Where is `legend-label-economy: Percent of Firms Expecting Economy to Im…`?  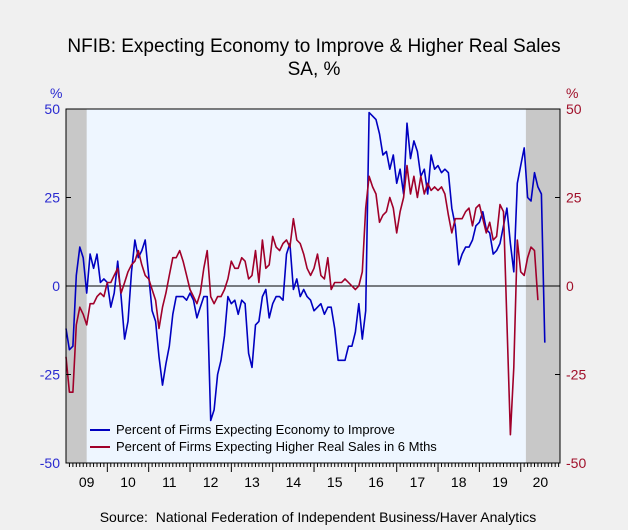 legend-label-economy: Percent of Firms Expecting Economy to Im… is located at coordinates (255, 429).